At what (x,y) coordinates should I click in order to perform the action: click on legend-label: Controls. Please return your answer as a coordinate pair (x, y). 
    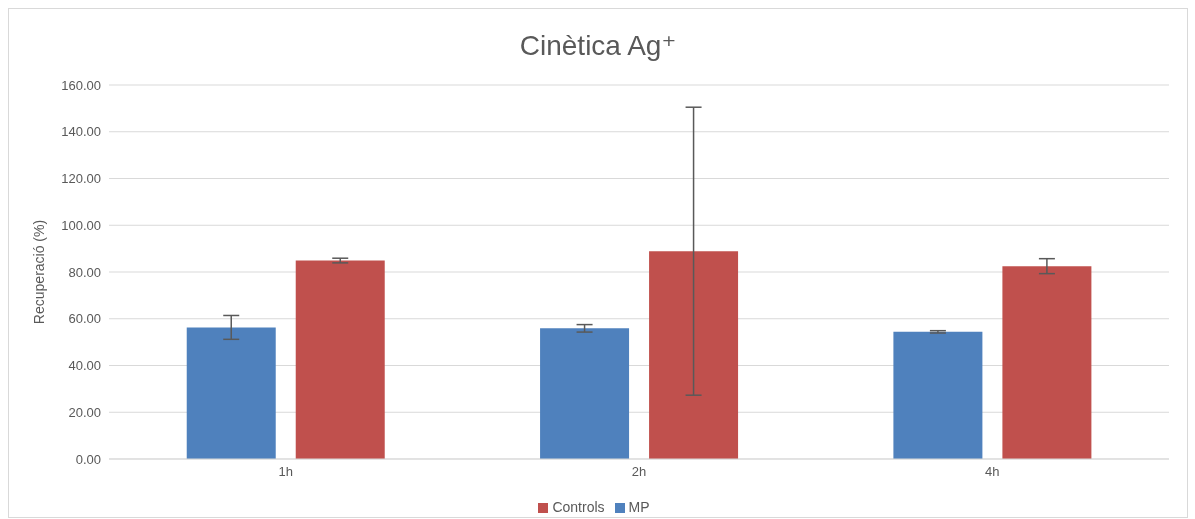
    Looking at the image, I should click on (578, 507).